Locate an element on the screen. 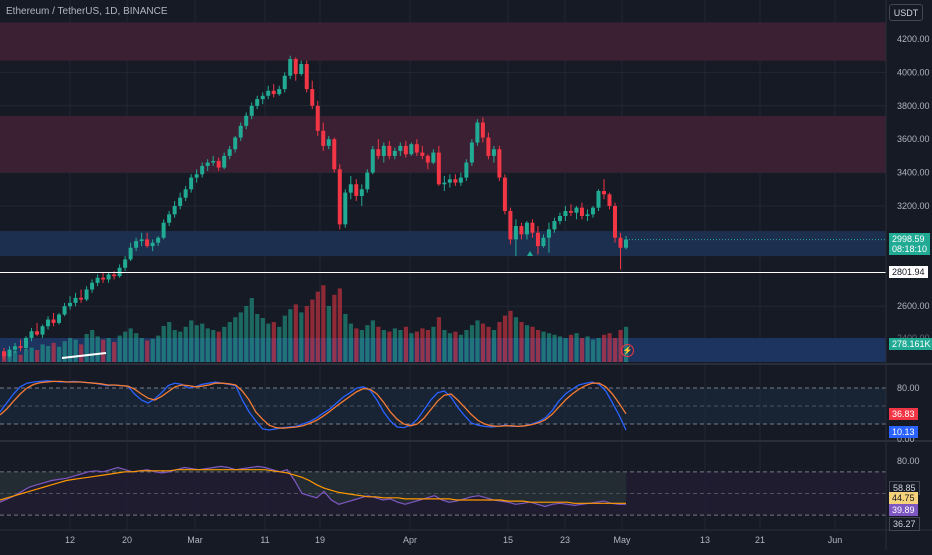  rsi-ma-line is located at coordinates (313, 486).